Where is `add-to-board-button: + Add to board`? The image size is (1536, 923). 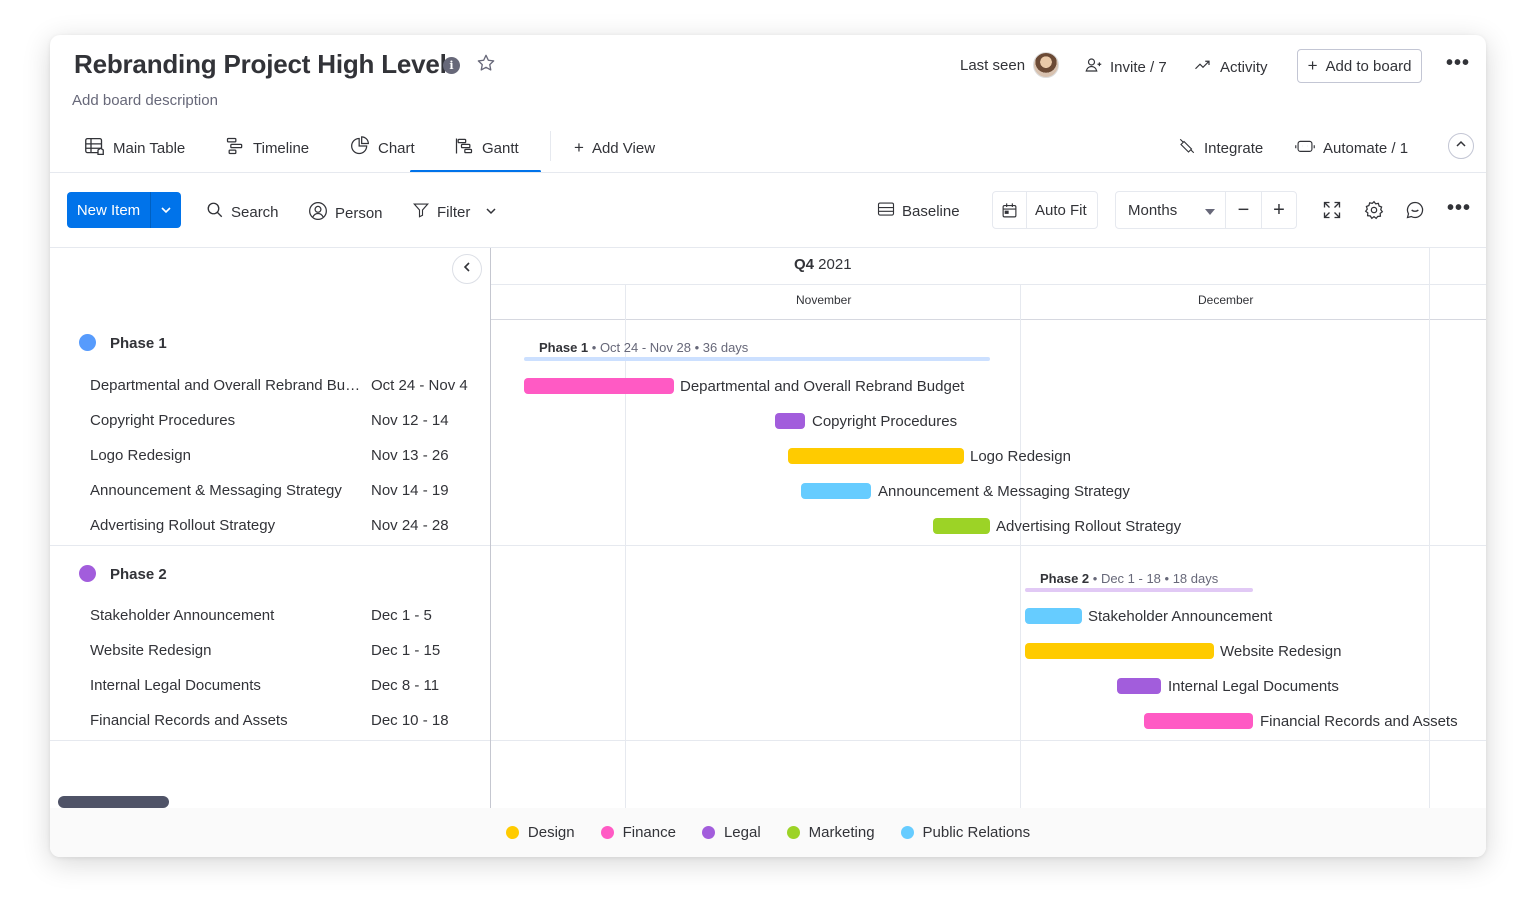 add-to-board-button: + Add to board is located at coordinates (1359, 66).